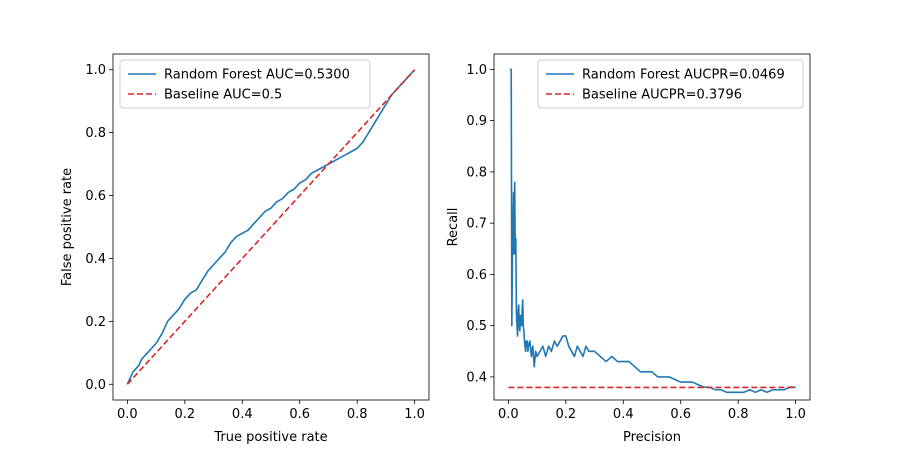  What do you see at coordinates (662, 95) in the screenshot?
I see `legend-entry-label: Baseline AUCPR=0.3796` at bounding box center [662, 95].